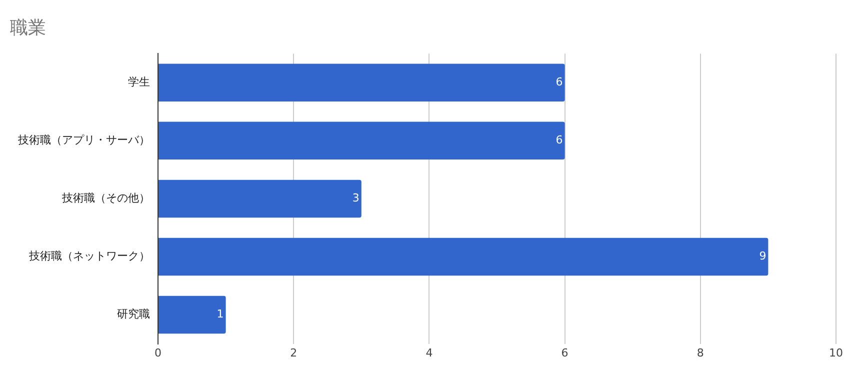  What do you see at coordinates (28, 27) in the screenshot?
I see `chart-title: 職業` at bounding box center [28, 27].